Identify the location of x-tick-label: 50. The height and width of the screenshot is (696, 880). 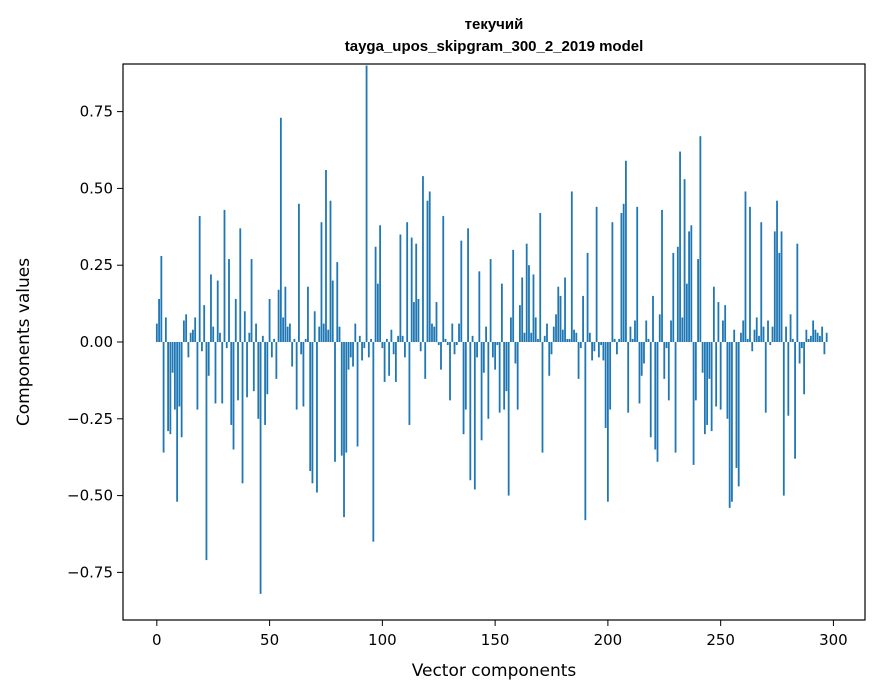
(269, 640).